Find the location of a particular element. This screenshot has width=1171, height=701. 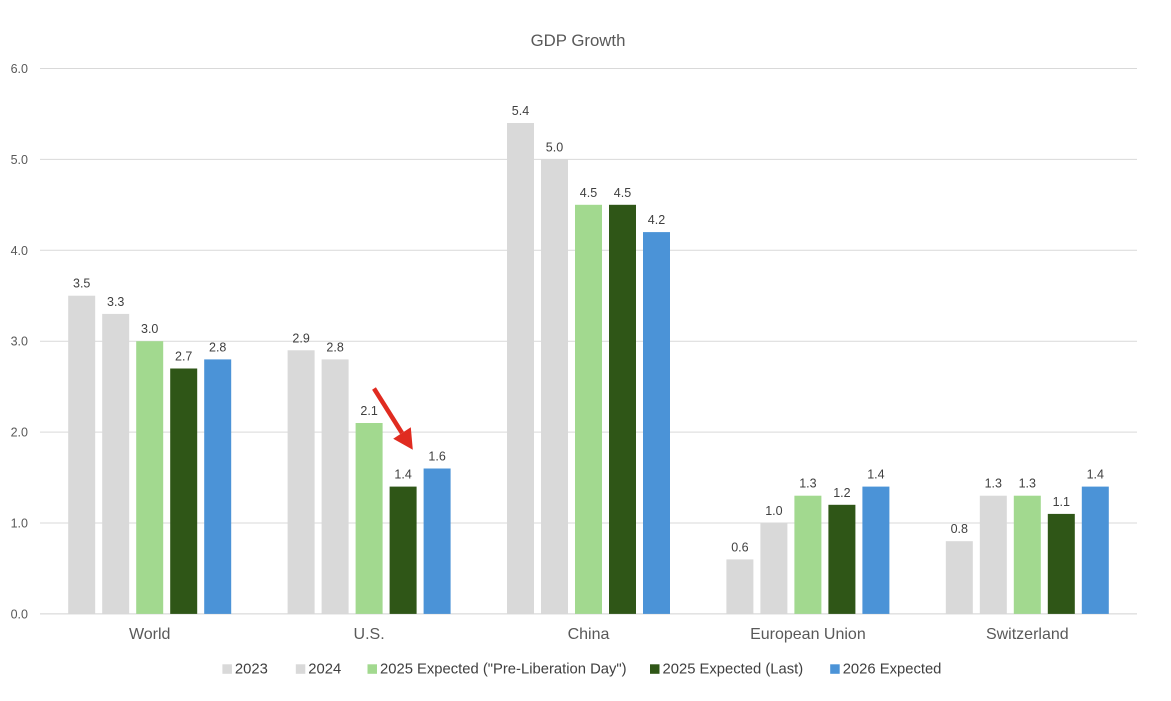

svg-text: Switzerland is located at coordinates (1027, 634).